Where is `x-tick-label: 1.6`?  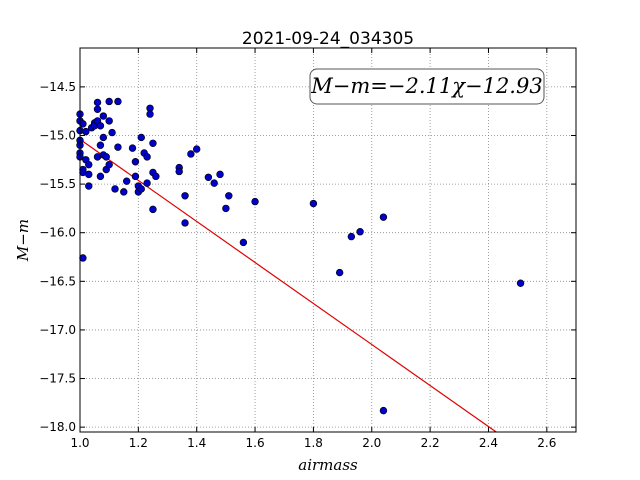 x-tick-label: 1.6 is located at coordinates (255, 443).